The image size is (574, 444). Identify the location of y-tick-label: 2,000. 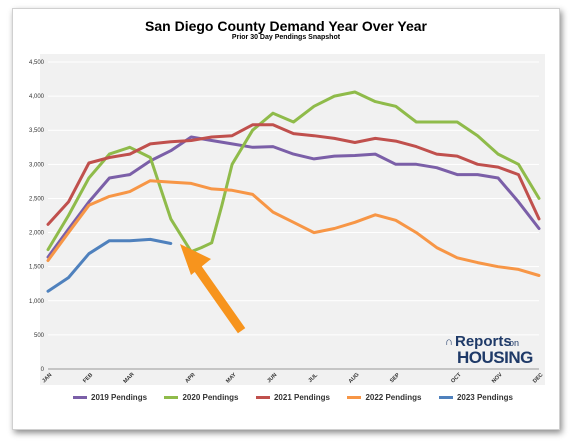
(37, 234).